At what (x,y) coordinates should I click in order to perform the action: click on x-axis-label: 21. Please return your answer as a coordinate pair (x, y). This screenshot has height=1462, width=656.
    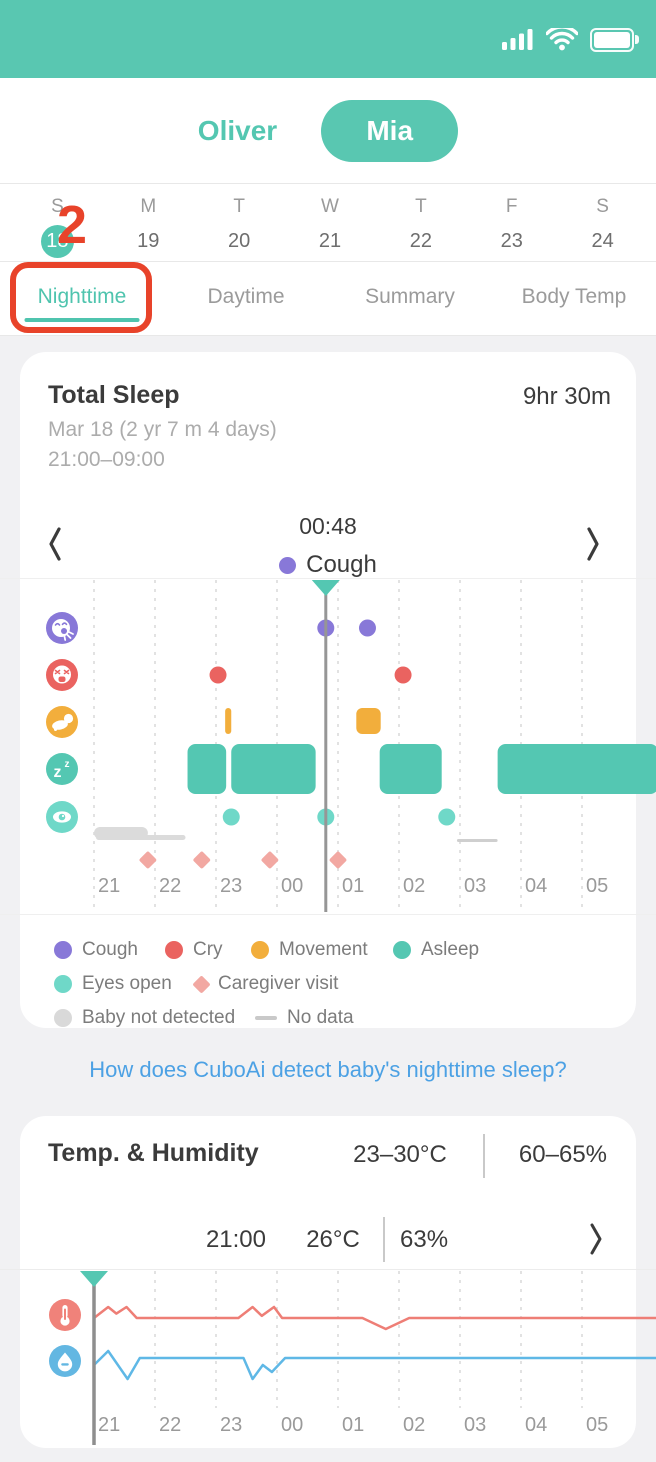
    Looking at the image, I should click on (109, 1425).